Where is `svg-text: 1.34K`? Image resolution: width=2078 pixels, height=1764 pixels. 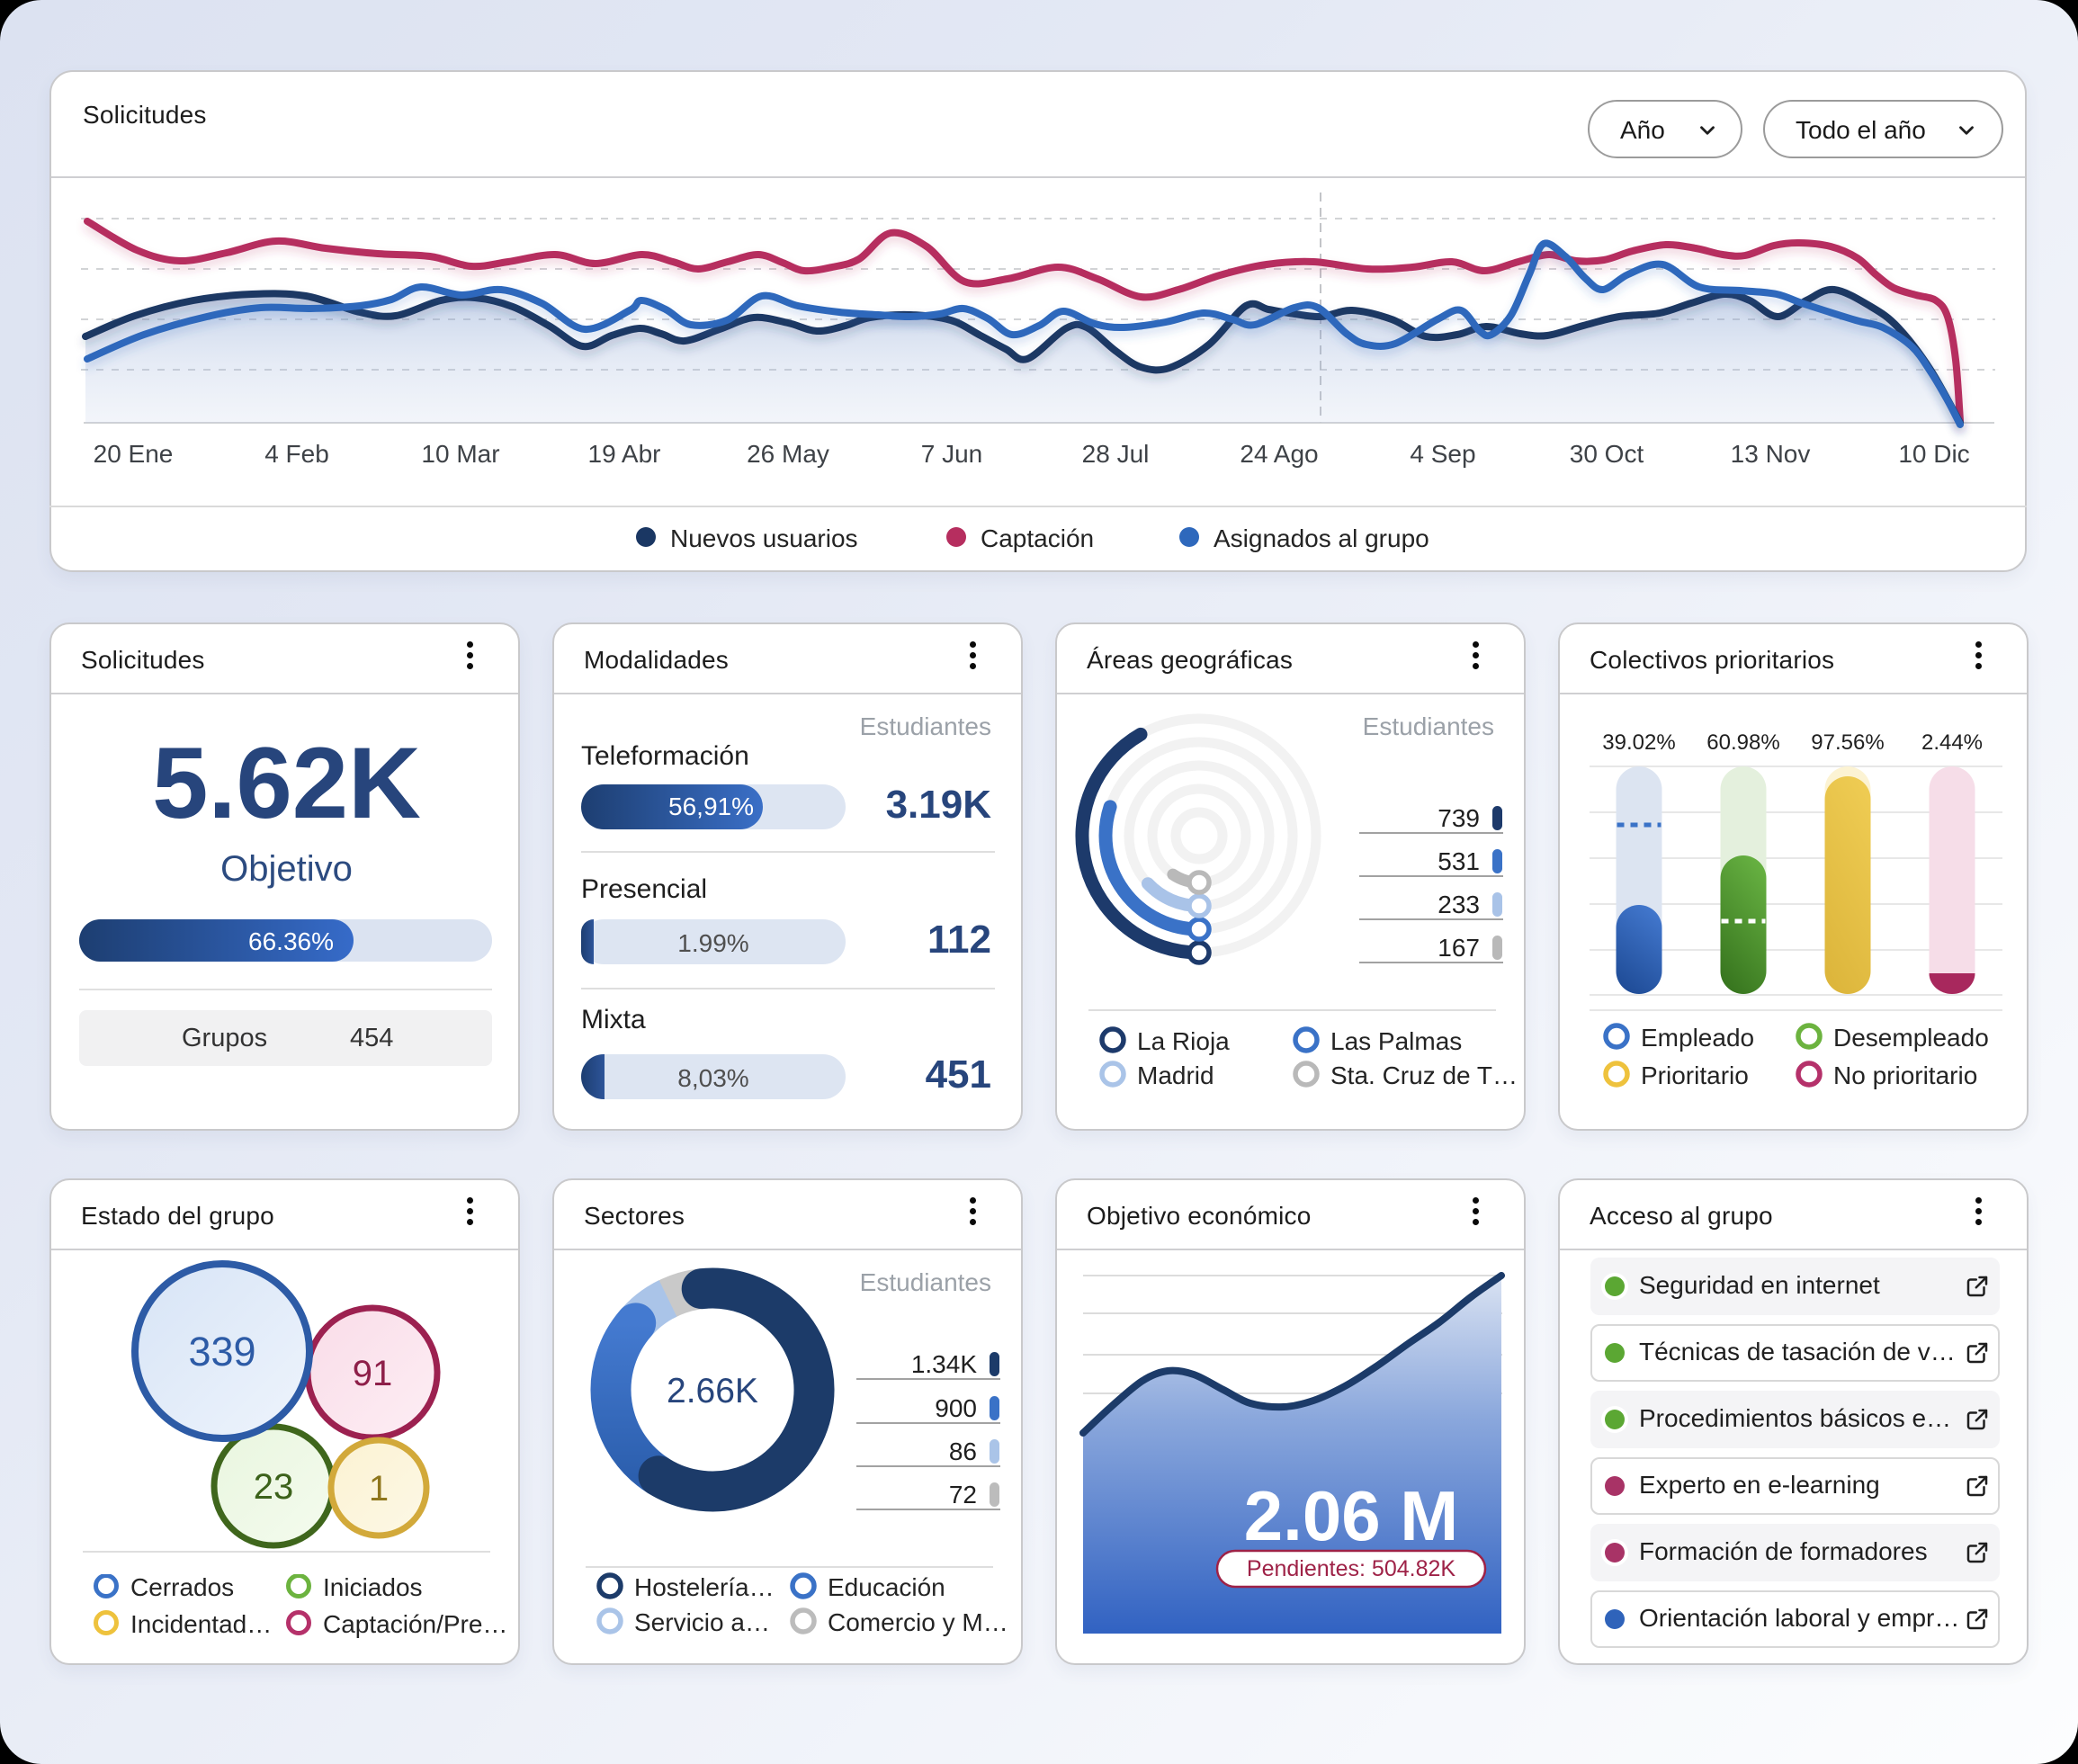 svg-text: 1.34K is located at coordinates (944, 1364).